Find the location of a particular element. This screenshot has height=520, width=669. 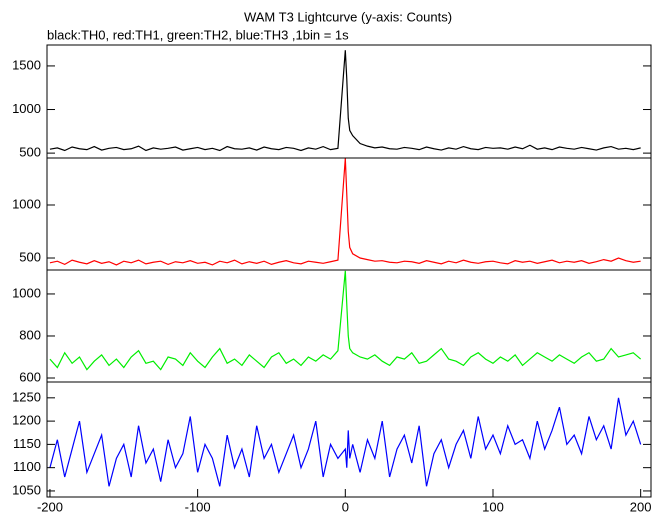

chart-title: WAM T3 Lightcurve (y-axis: Counts) is located at coordinates (348, 16).